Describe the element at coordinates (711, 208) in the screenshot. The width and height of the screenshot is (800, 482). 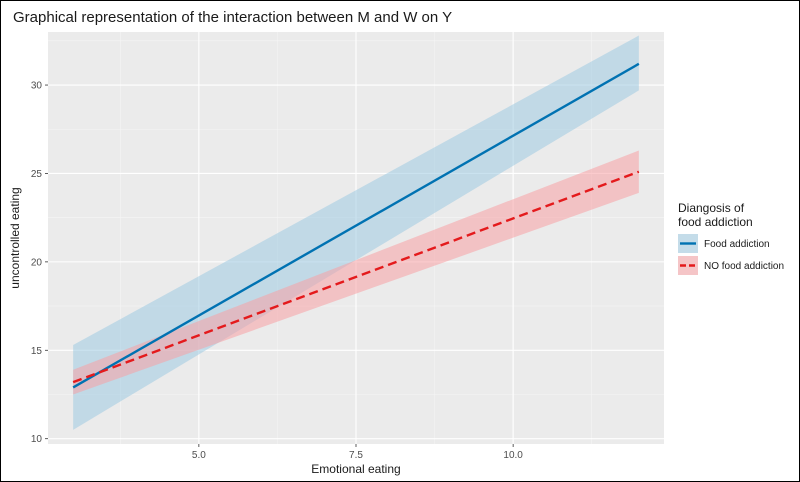
I see `legend-title-line-1: Diangosis of` at that location.